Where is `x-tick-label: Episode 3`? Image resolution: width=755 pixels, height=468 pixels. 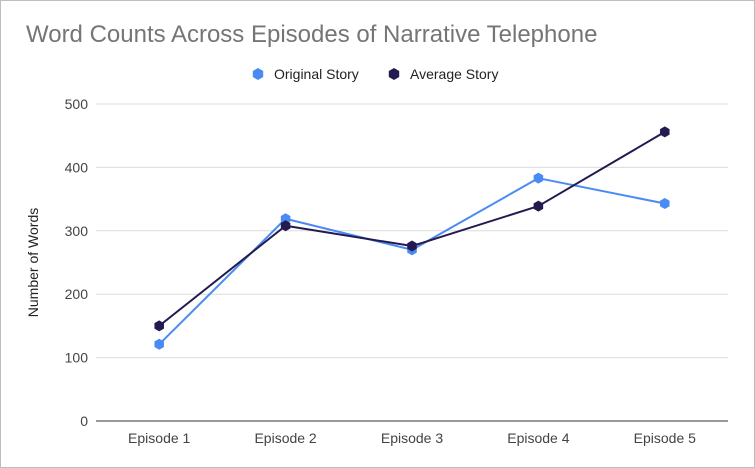
x-tick-label: Episode 3 is located at coordinates (412, 438).